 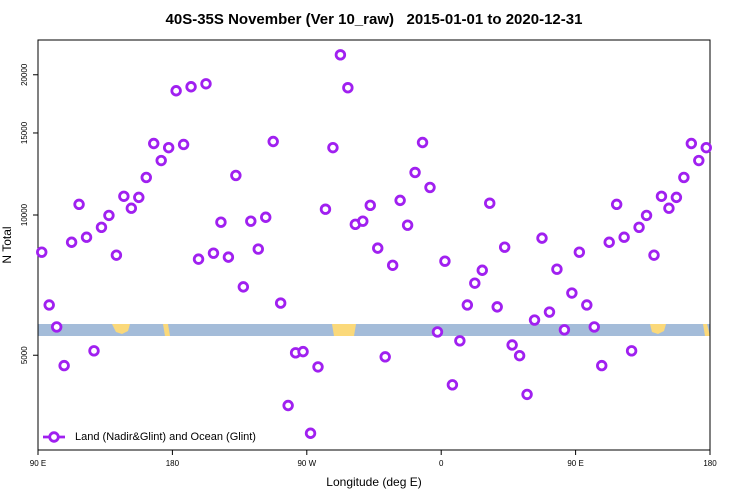 I want to click on ocean-band, so click(x=374, y=330).